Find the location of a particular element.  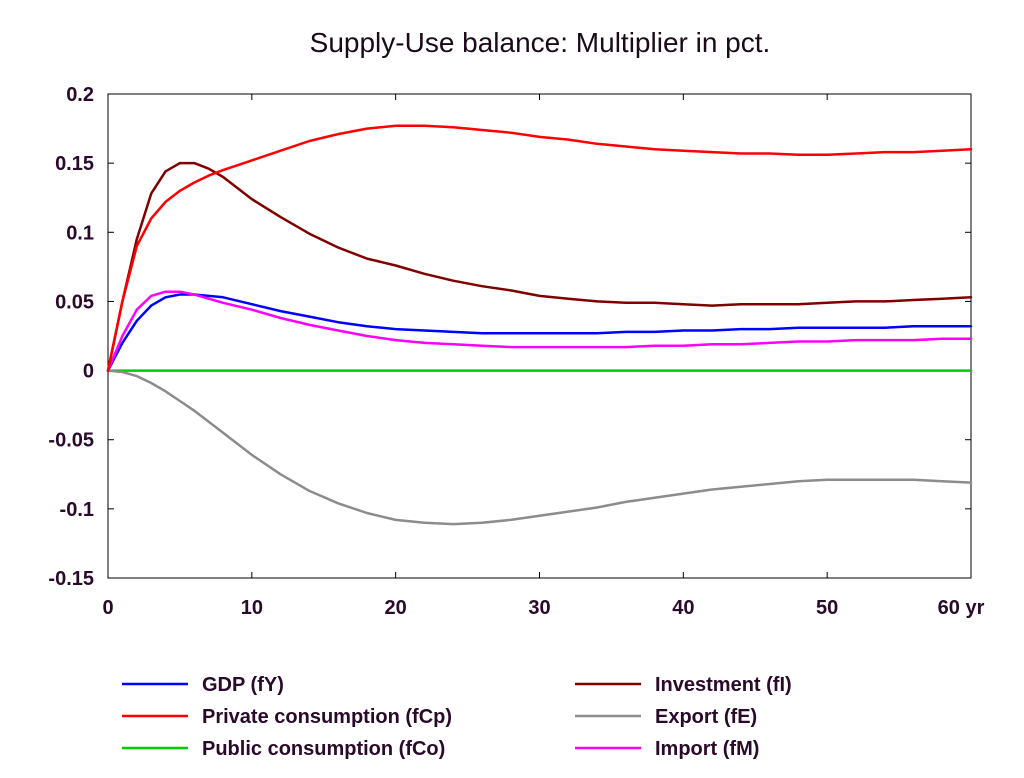

legend-label: Public consumption (fCo) is located at coordinates (323, 749).